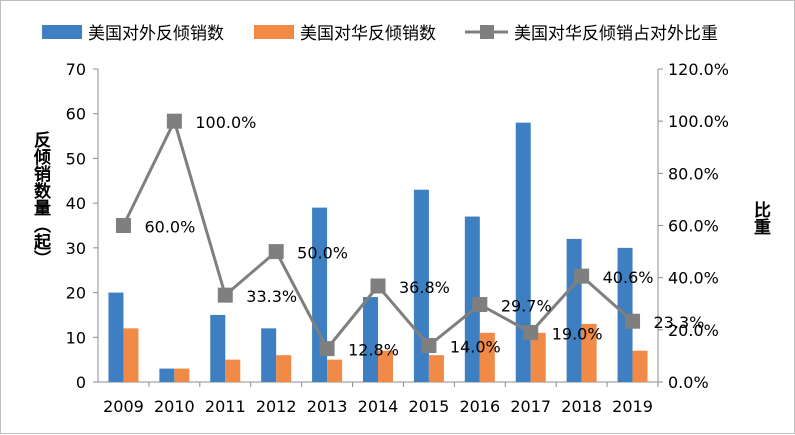 This screenshot has height=435, width=795. Describe the element at coordinates (693, 330) in the screenshot. I see `y-right-tick-label: 20.0%` at that location.